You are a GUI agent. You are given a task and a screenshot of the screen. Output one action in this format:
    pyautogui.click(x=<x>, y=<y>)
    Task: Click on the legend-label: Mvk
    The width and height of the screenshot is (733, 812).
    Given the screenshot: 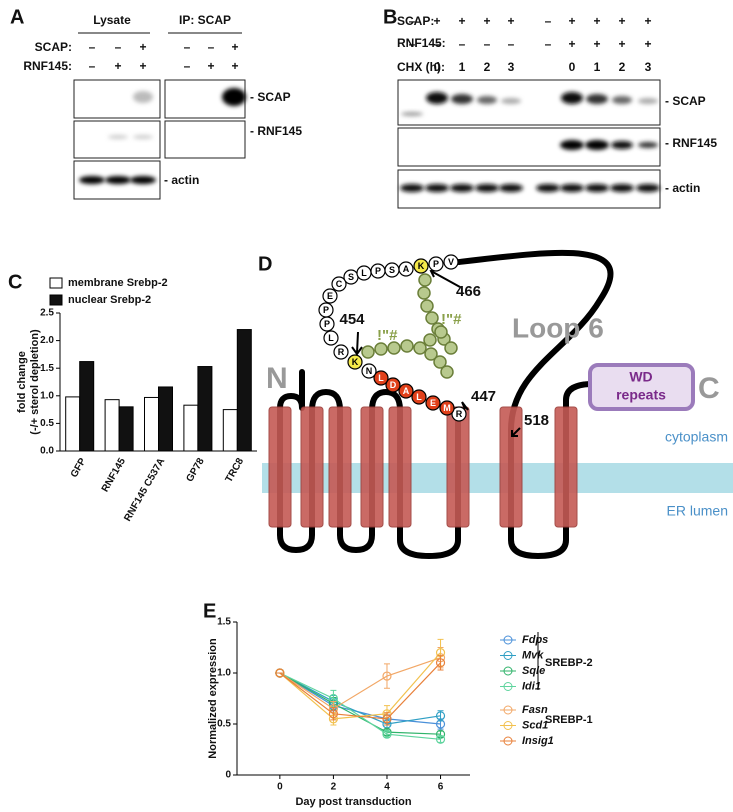 What is the action you would take?
    pyautogui.click(x=533, y=655)
    